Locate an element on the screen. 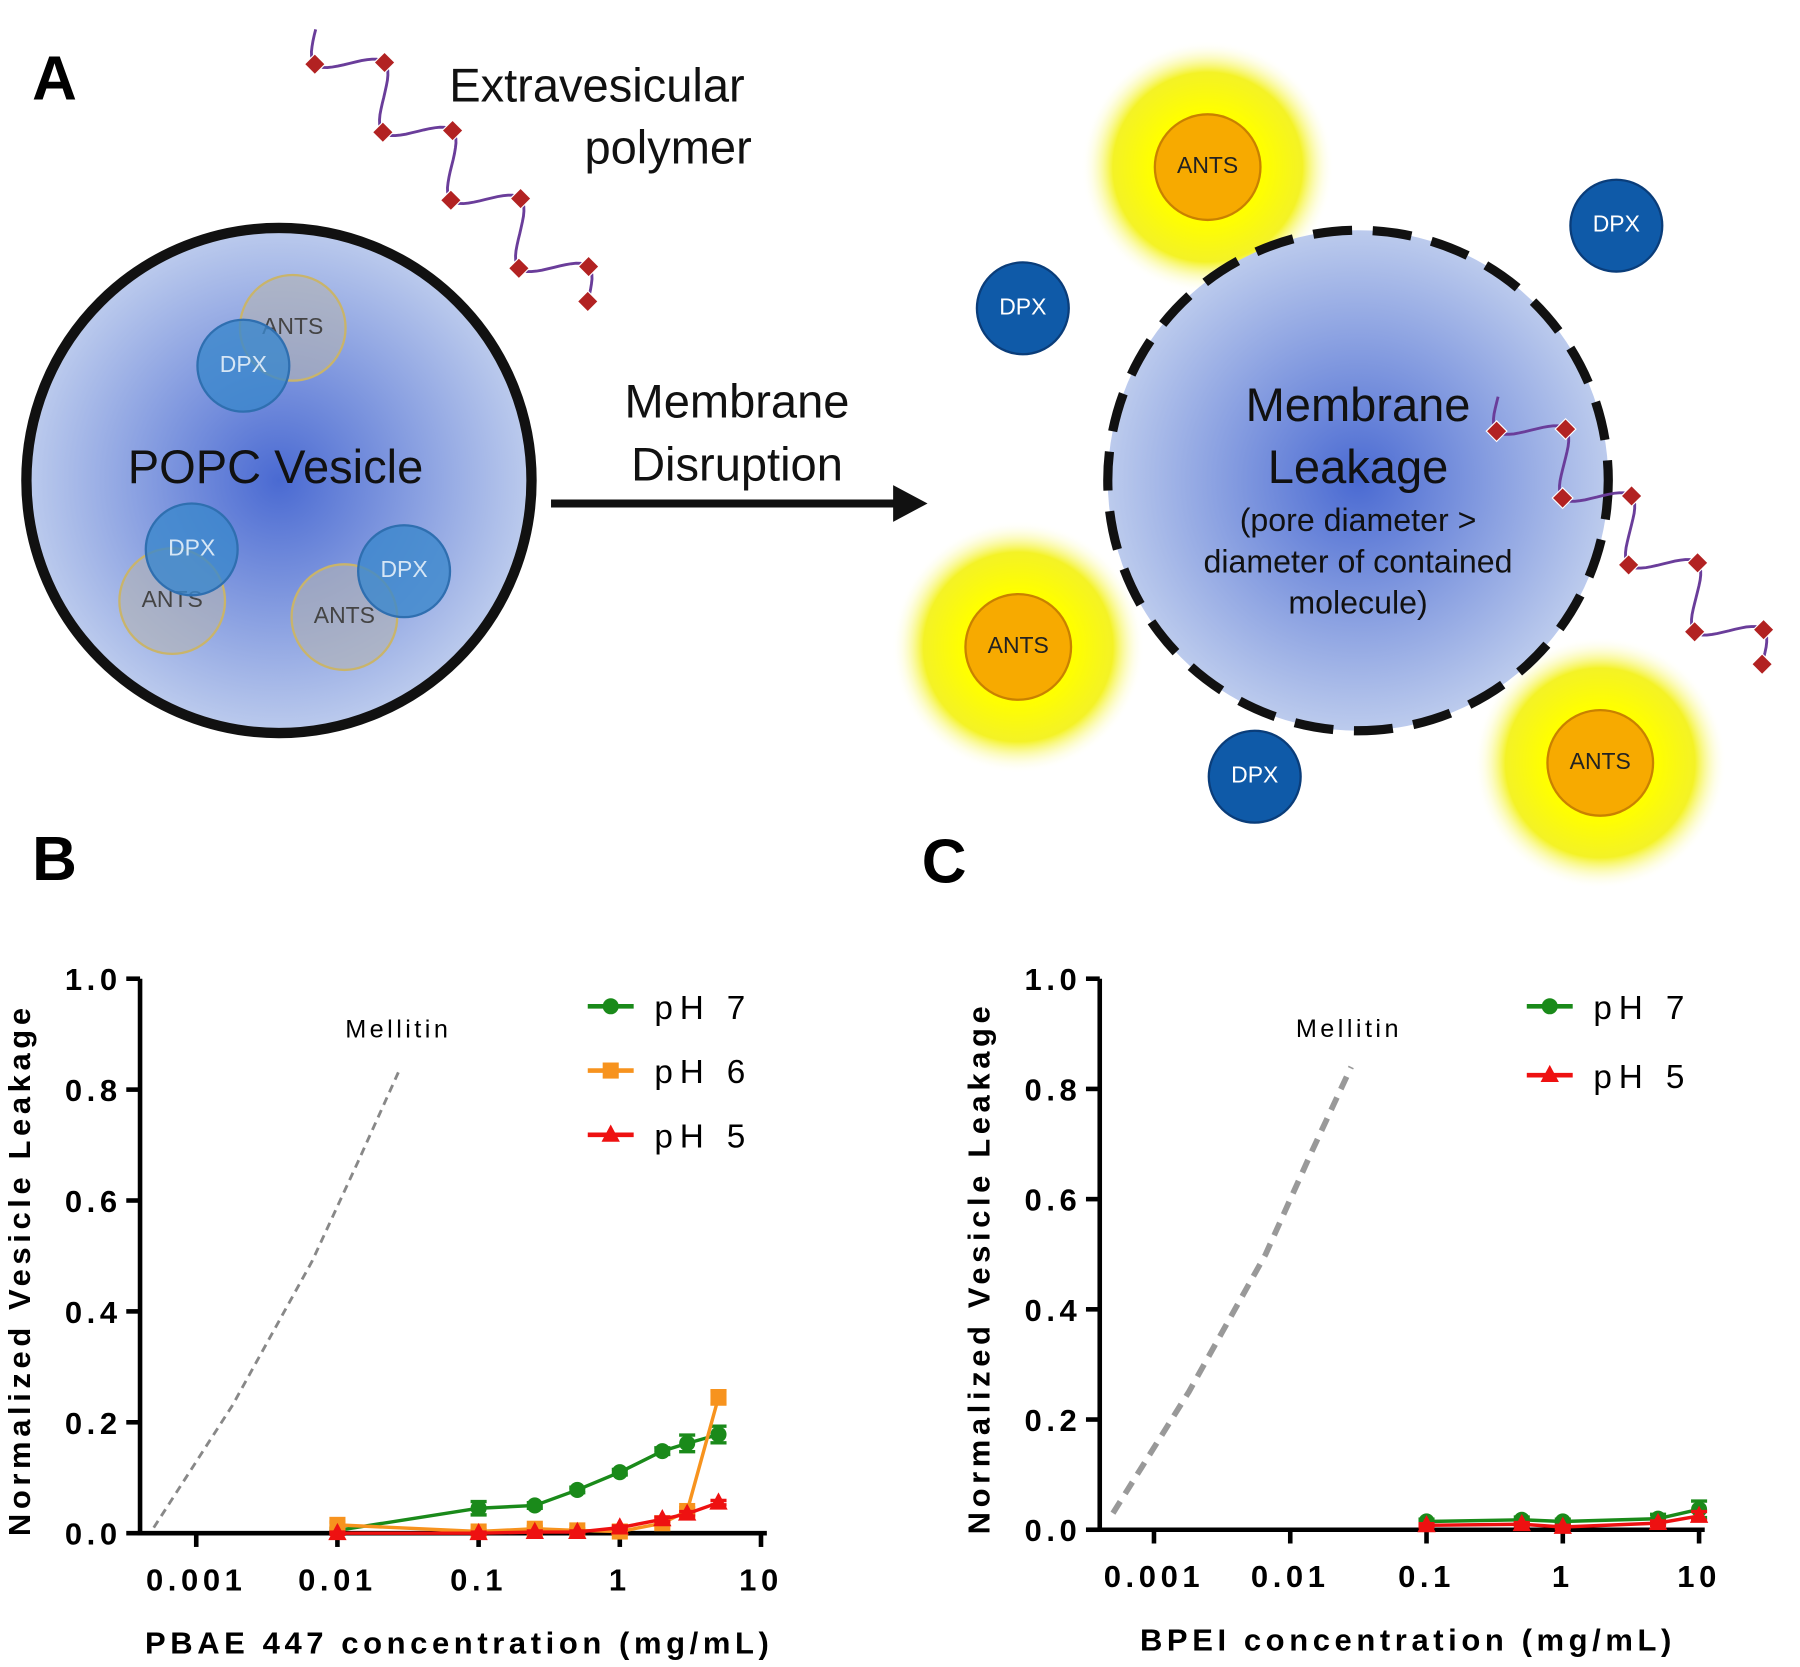  y-axis-title: Normalized Vesicle Leakage is located at coordinates (19, 1269).